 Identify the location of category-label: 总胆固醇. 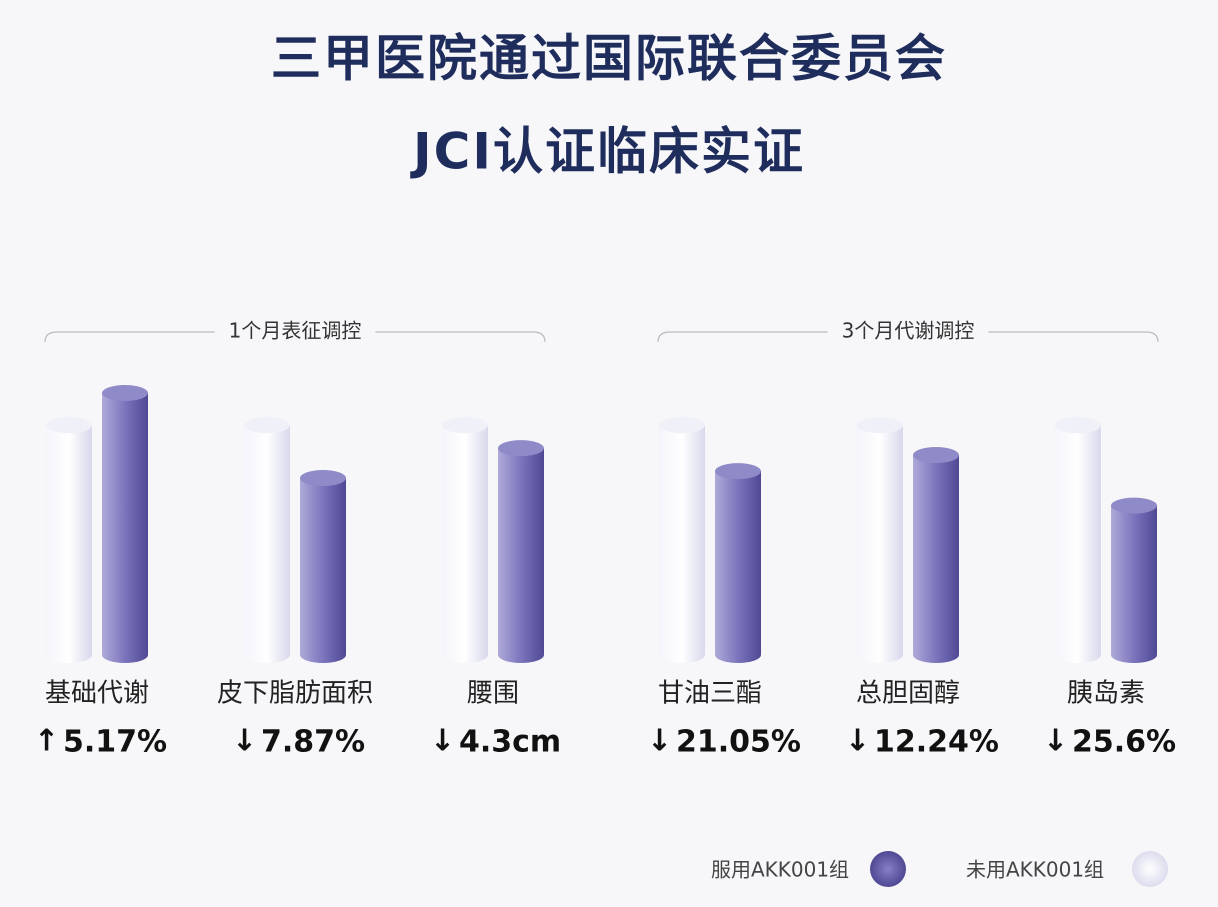
(908, 694).